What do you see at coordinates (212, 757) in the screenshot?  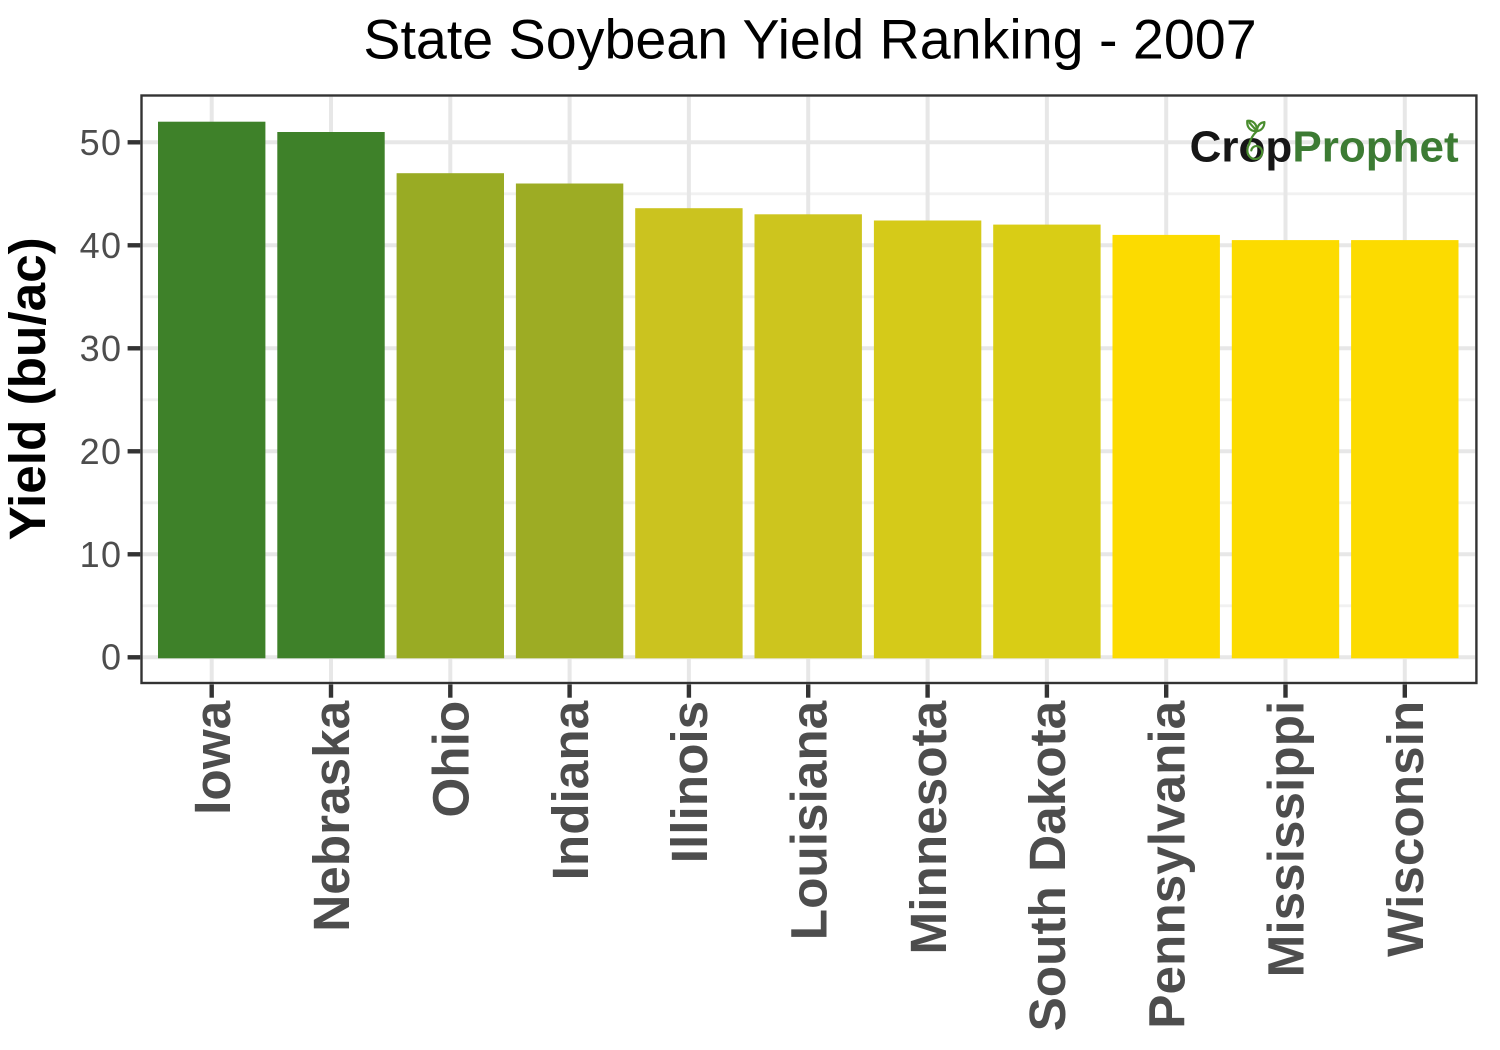 I see `svg-text: Iowa` at bounding box center [212, 757].